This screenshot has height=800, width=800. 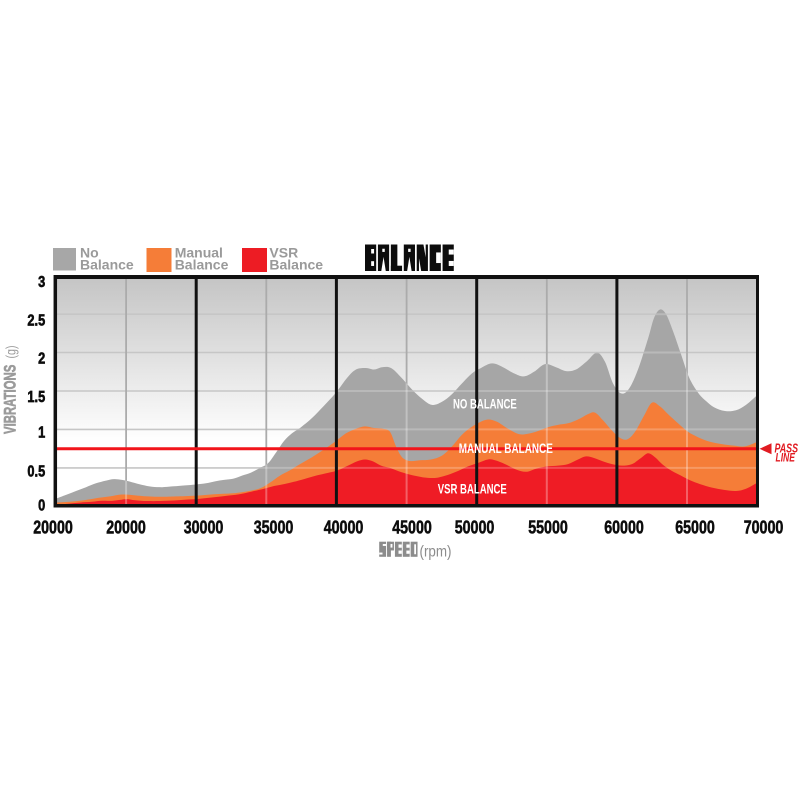 I want to click on svg-text: MANUAL BALANCE, so click(x=506, y=448).